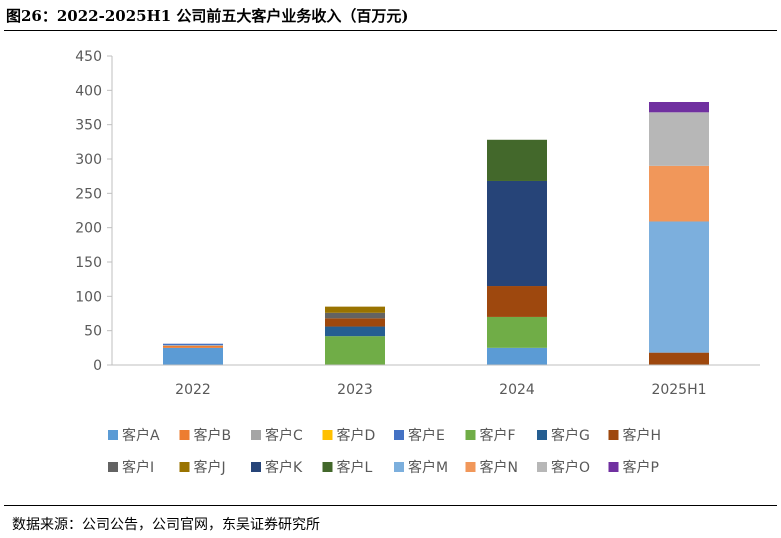 This screenshot has width=781, height=538. Describe the element at coordinates (88, 229) in the screenshot. I see `y-tick-label: 200` at that location.